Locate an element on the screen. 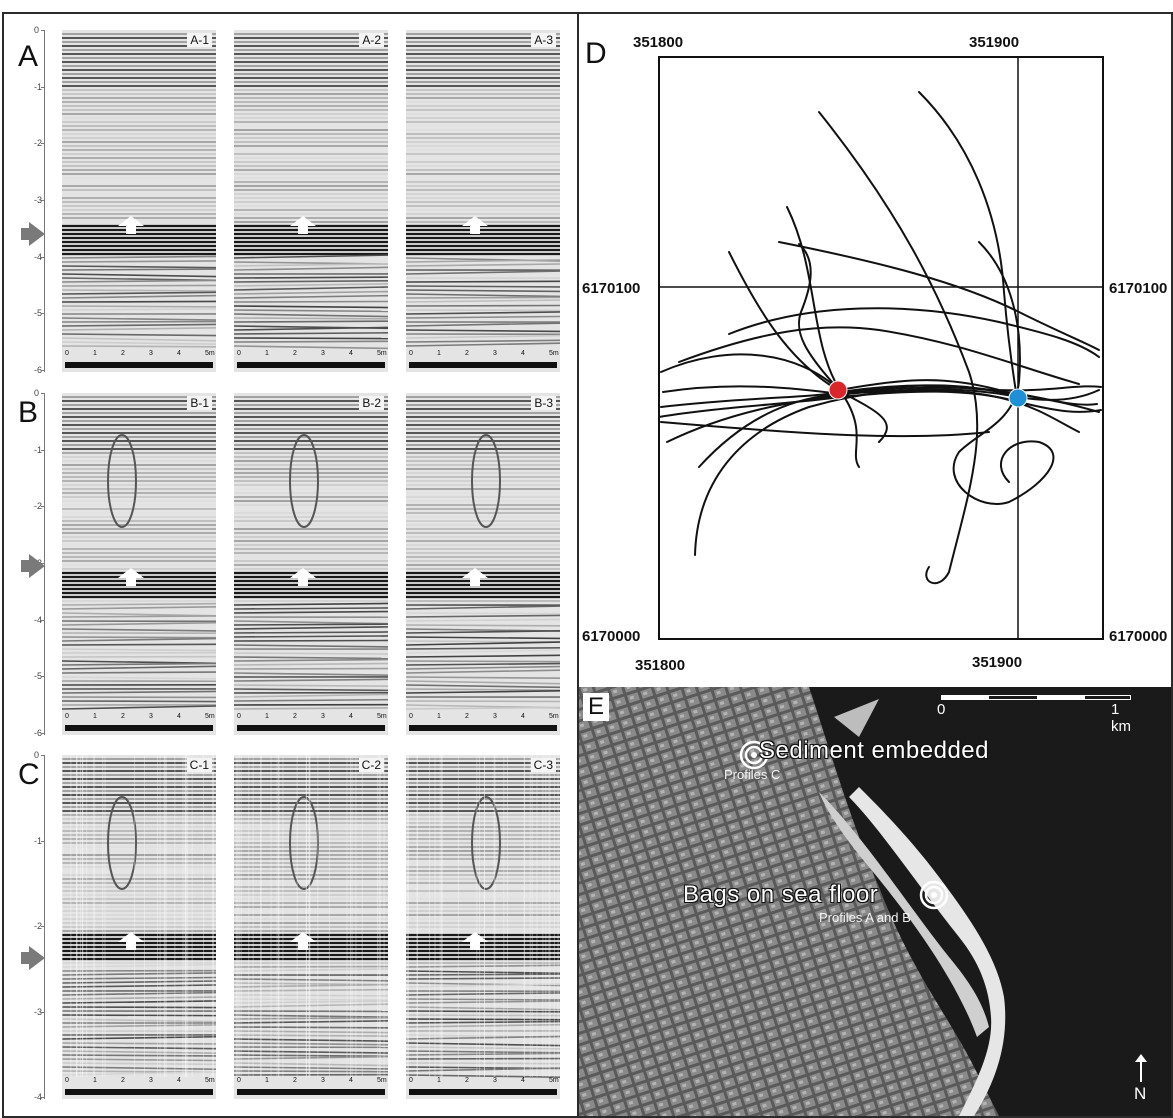  profile-label: B-2 is located at coordinates (371, 403).